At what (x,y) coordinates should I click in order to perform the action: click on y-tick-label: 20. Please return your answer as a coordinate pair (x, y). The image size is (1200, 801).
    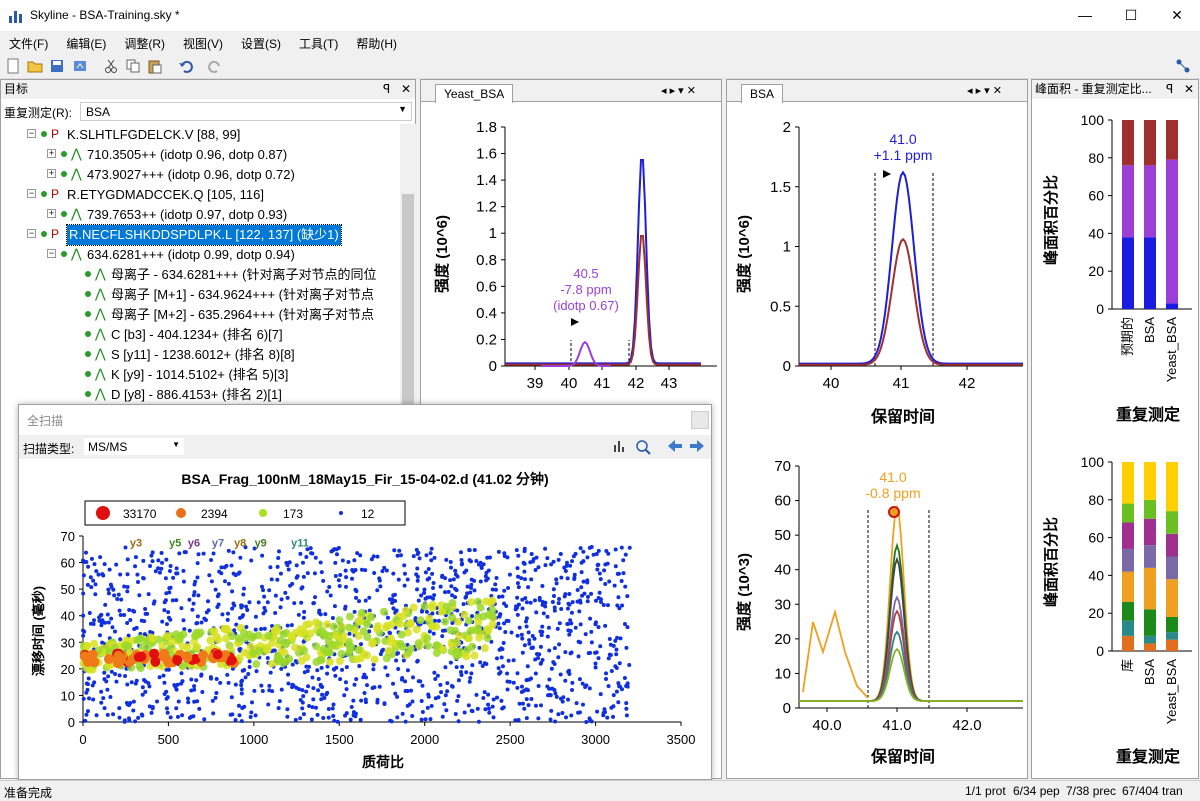
    Looking at the image, I should click on (1096, 613).